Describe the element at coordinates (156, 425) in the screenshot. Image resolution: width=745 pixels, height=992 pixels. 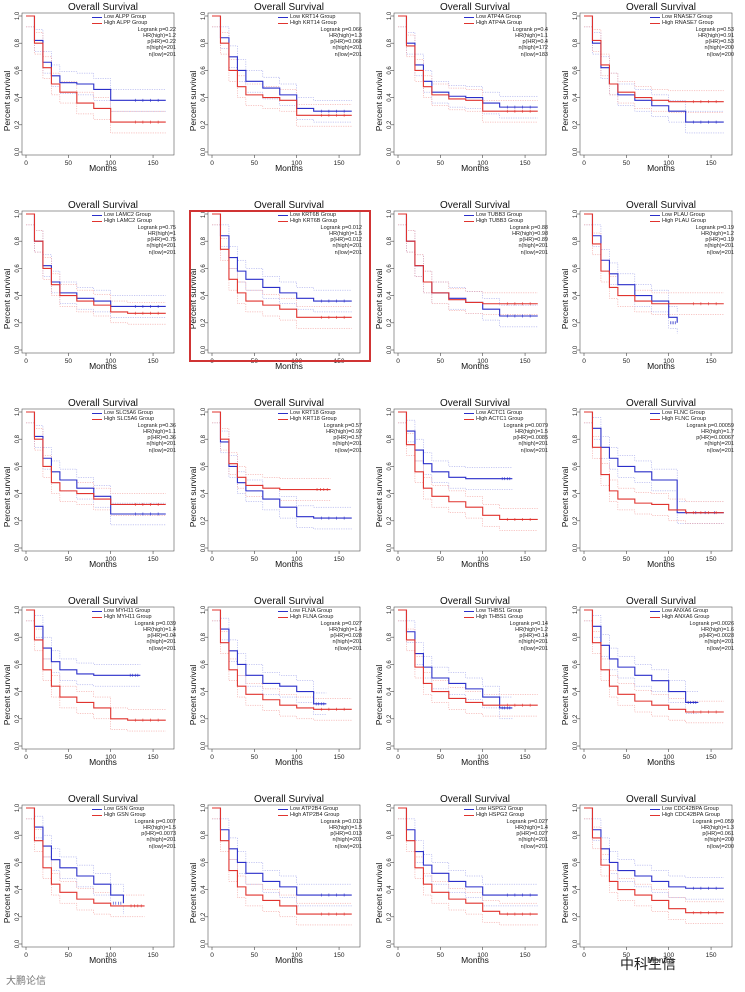
I see `stat-line: Logrank p=0.36` at that location.